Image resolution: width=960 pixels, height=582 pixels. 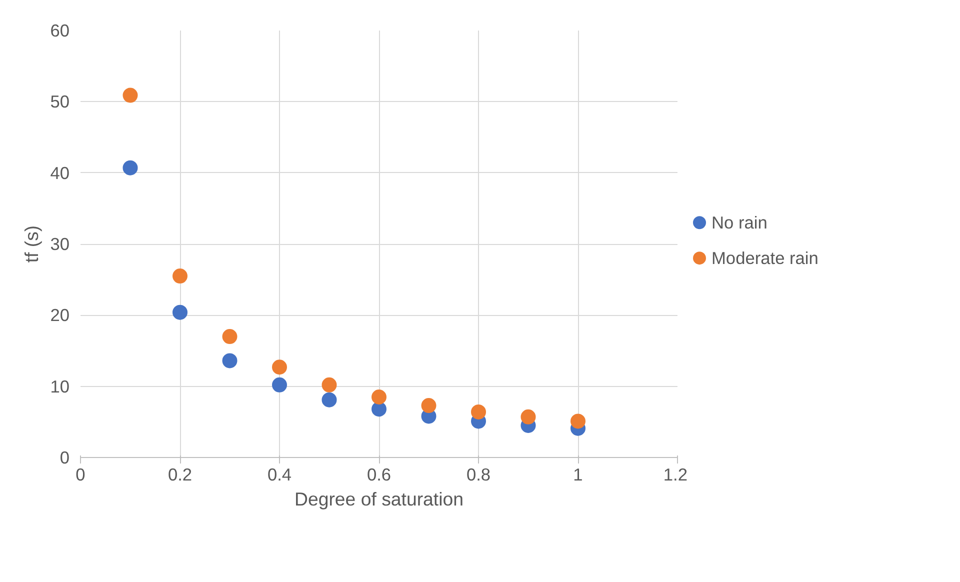 I want to click on x-tick-label: 0.2, so click(x=180, y=474).